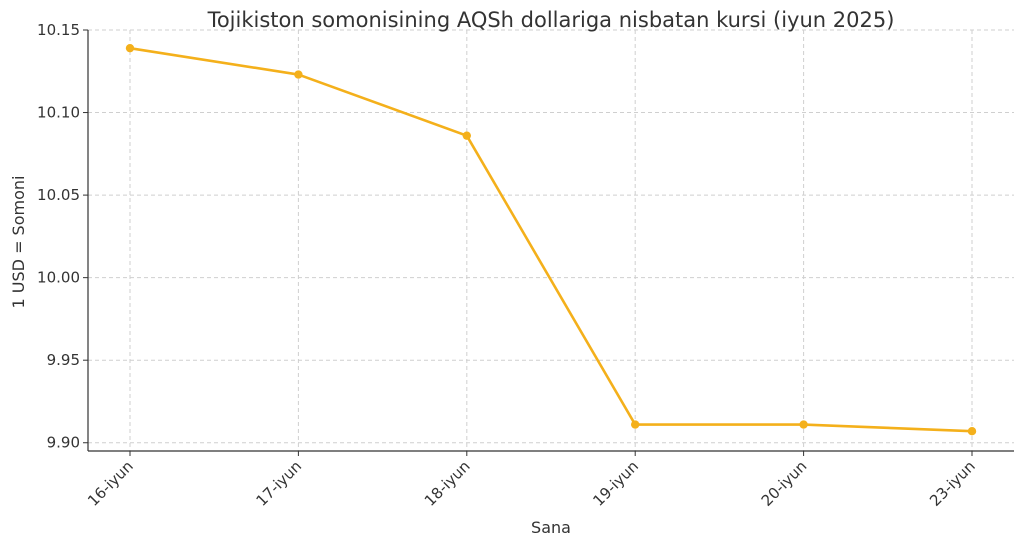 Image resolution: width=1024 pixels, height=547 pixels. What do you see at coordinates (18, 242) in the screenshot?
I see `y-axis-label: 1 USD = Somoni` at bounding box center [18, 242].